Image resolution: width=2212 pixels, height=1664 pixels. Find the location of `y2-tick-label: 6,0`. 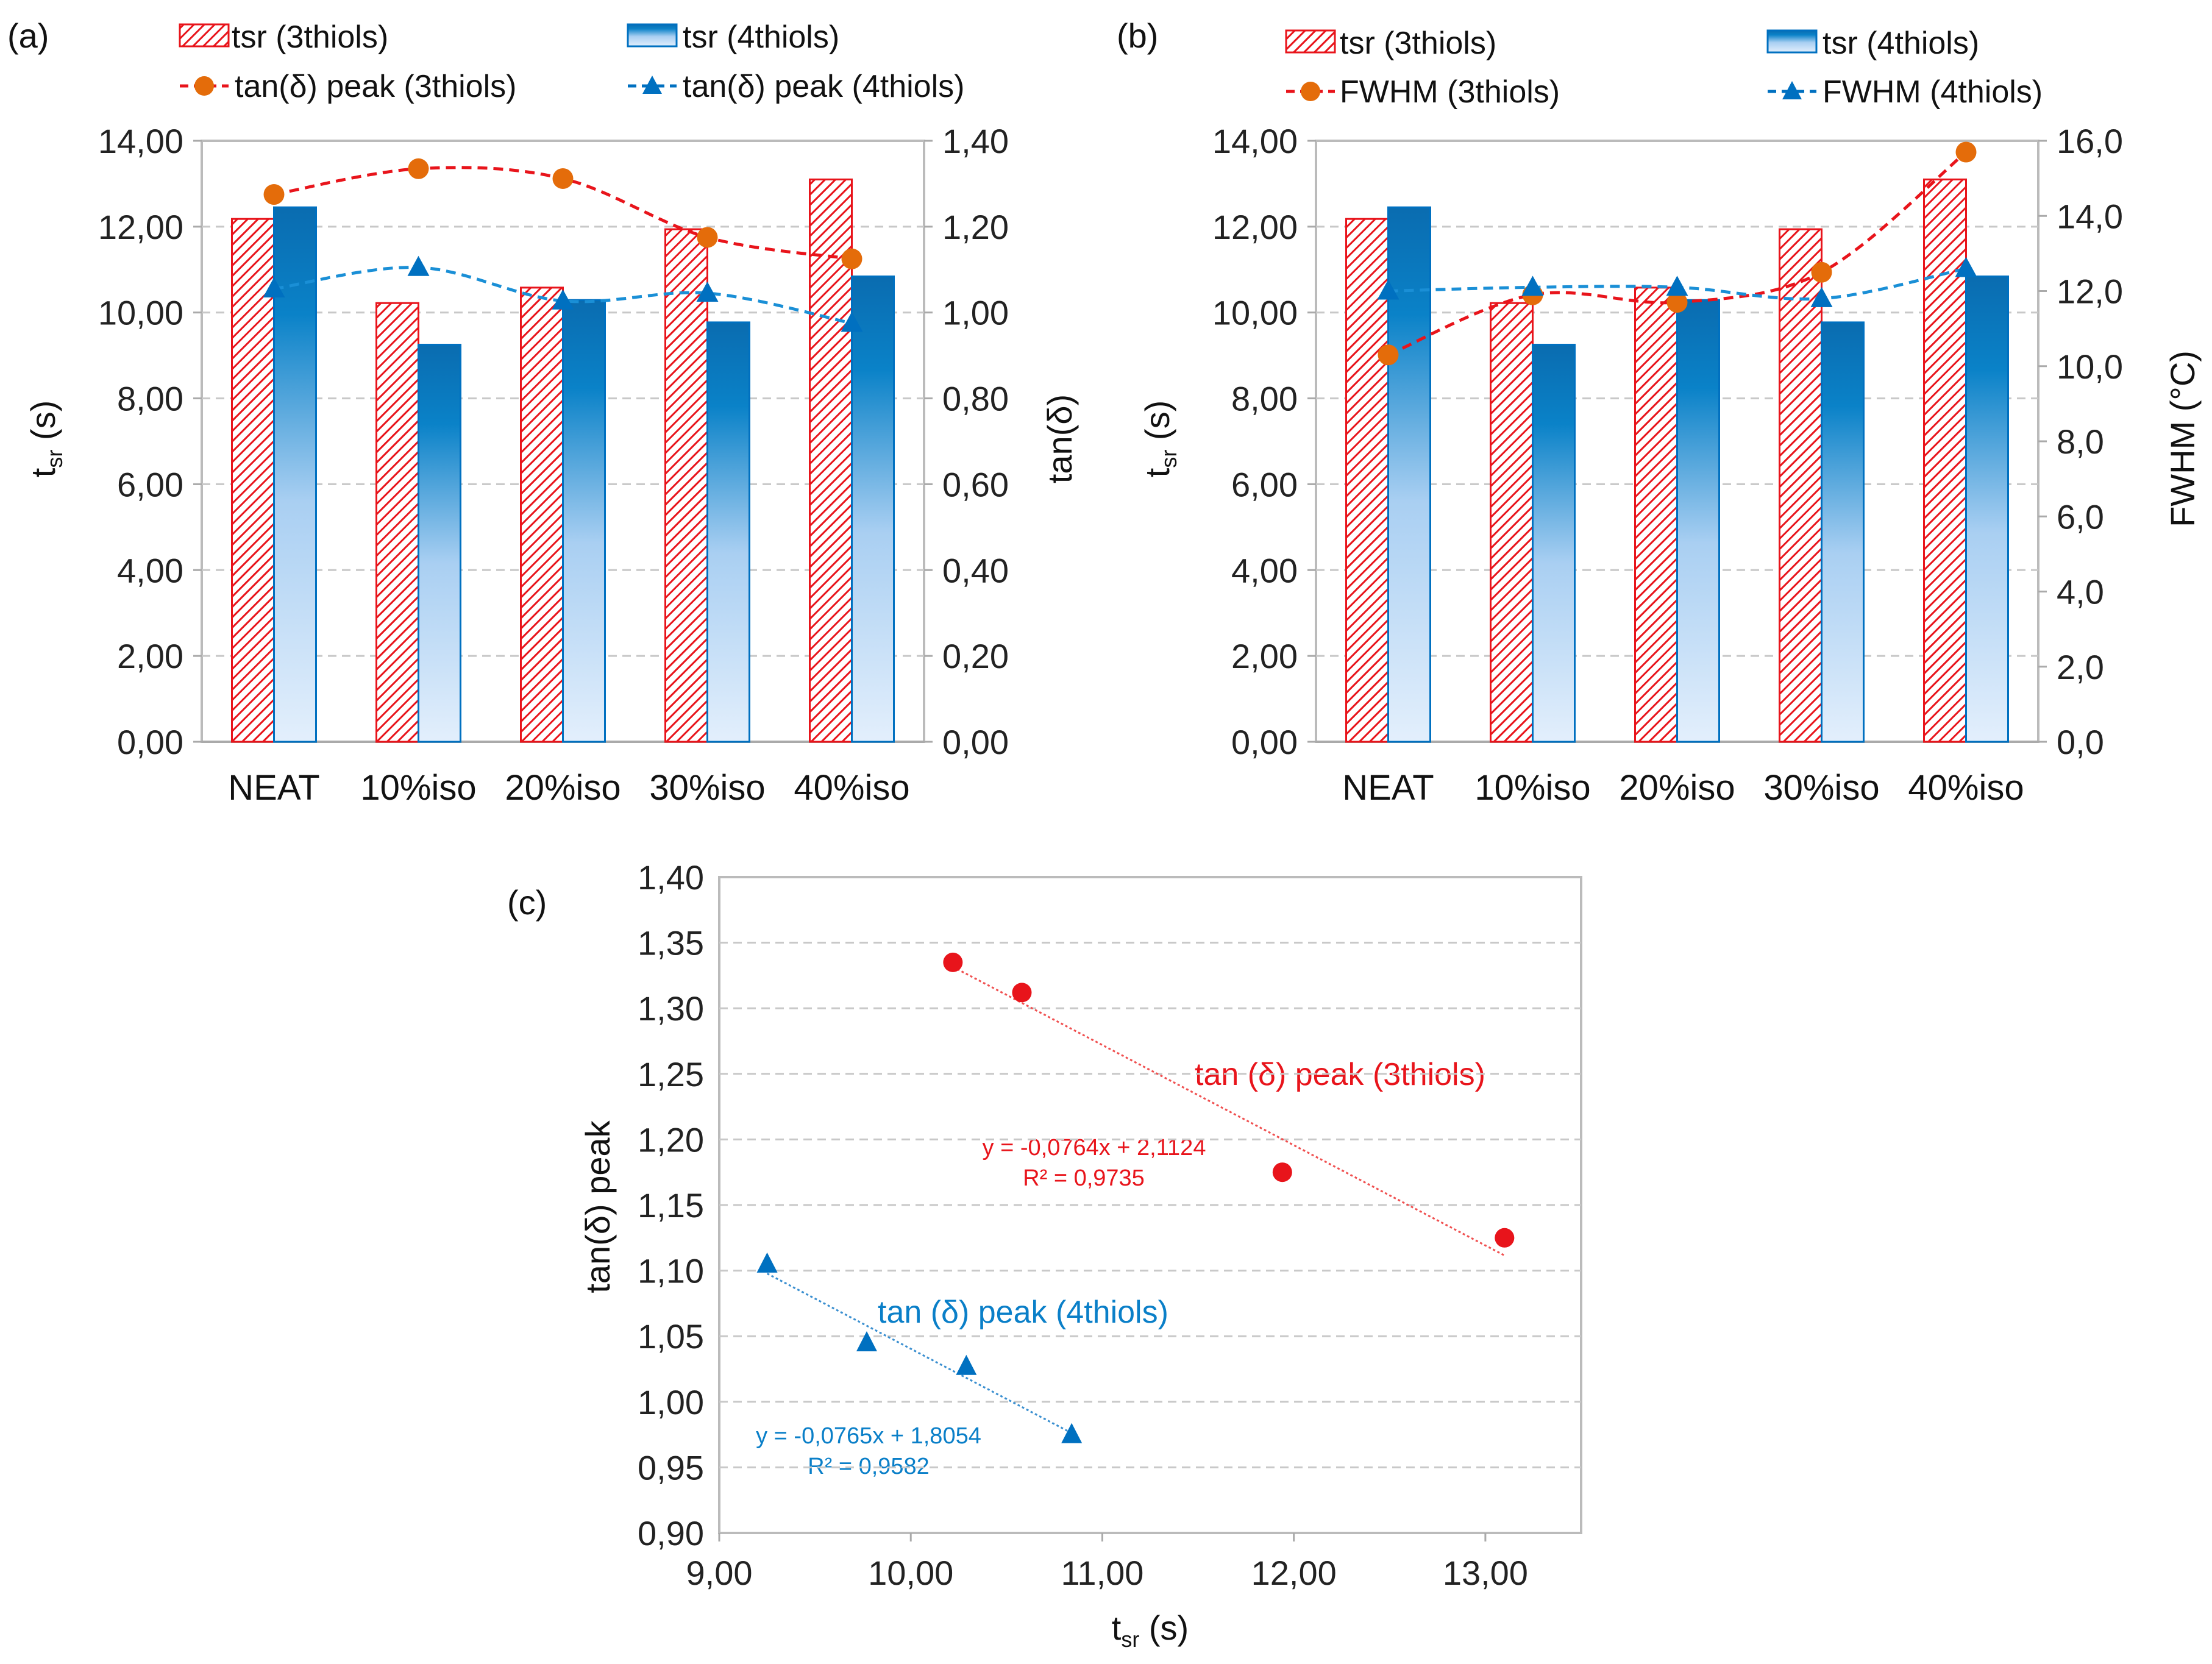

y2-tick-label: 6,0 is located at coordinates (2080, 516).